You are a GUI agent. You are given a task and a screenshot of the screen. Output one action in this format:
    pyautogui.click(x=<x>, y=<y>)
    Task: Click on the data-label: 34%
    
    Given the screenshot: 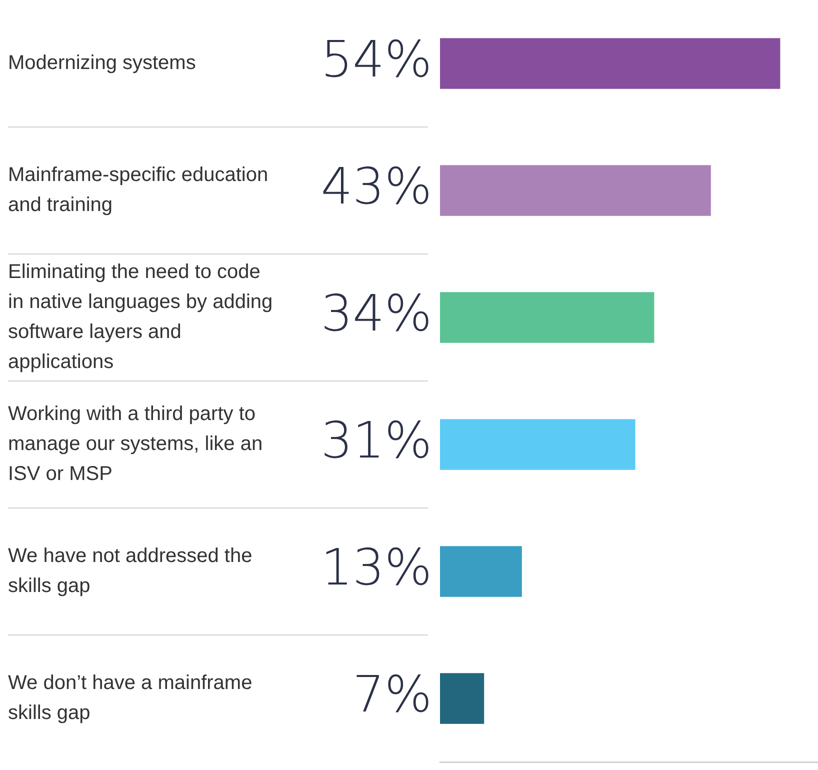 What is the action you would take?
    pyautogui.click(x=376, y=313)
    